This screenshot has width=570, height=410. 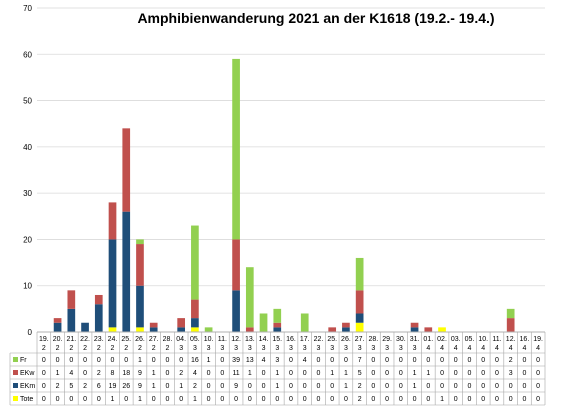 I want to click on data-label: 9, so click(x=140, y=386).